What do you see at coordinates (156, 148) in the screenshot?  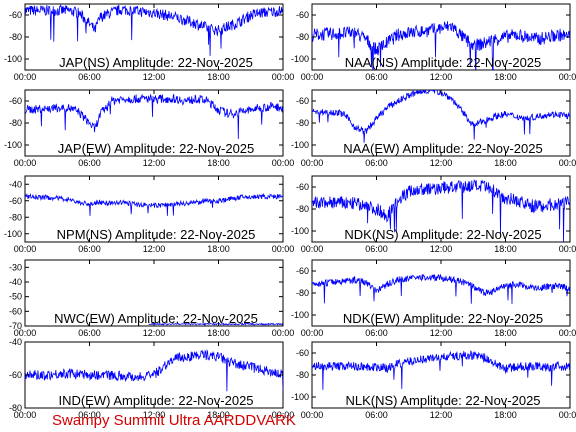 I see `panel-title: JAP(EW) Amplitude: 22-Nov-2025` at bounding box center [156, 148].